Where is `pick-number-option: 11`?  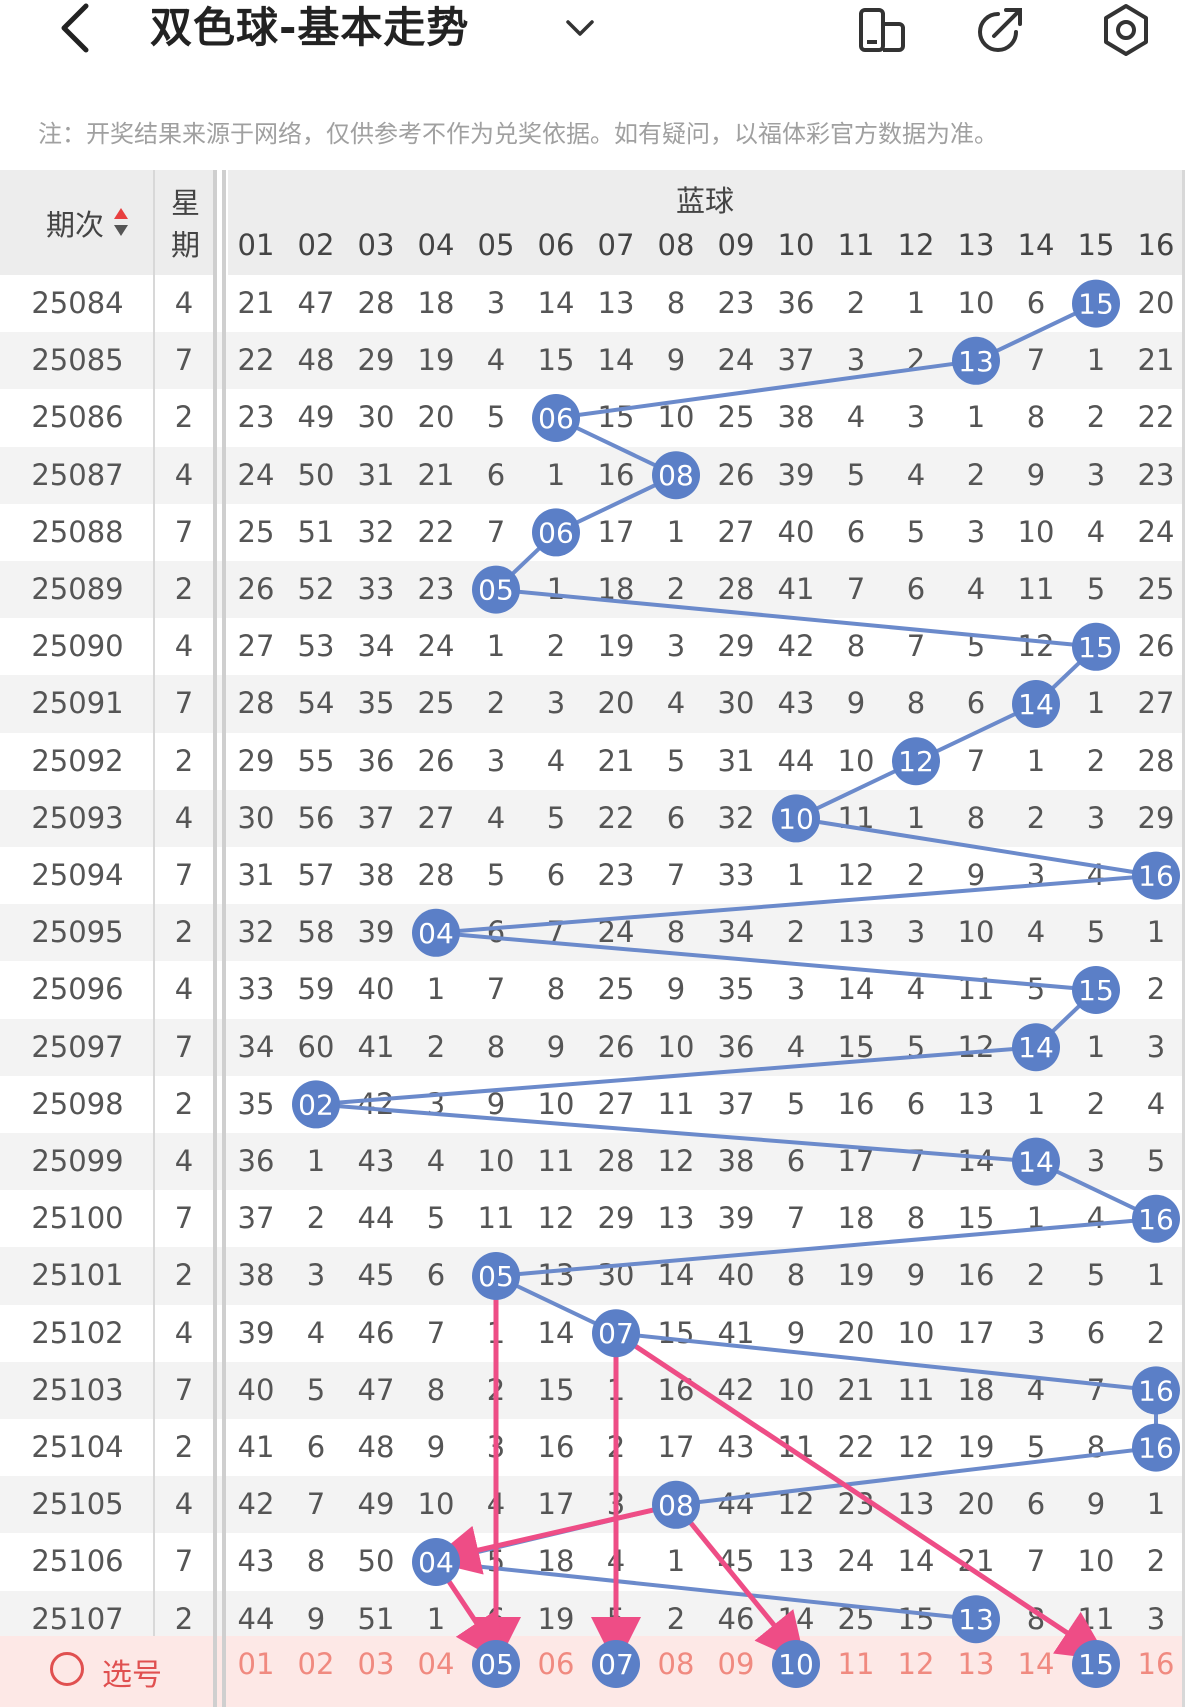
pick-number-option: 11 is located at coordinates (856, 1664).